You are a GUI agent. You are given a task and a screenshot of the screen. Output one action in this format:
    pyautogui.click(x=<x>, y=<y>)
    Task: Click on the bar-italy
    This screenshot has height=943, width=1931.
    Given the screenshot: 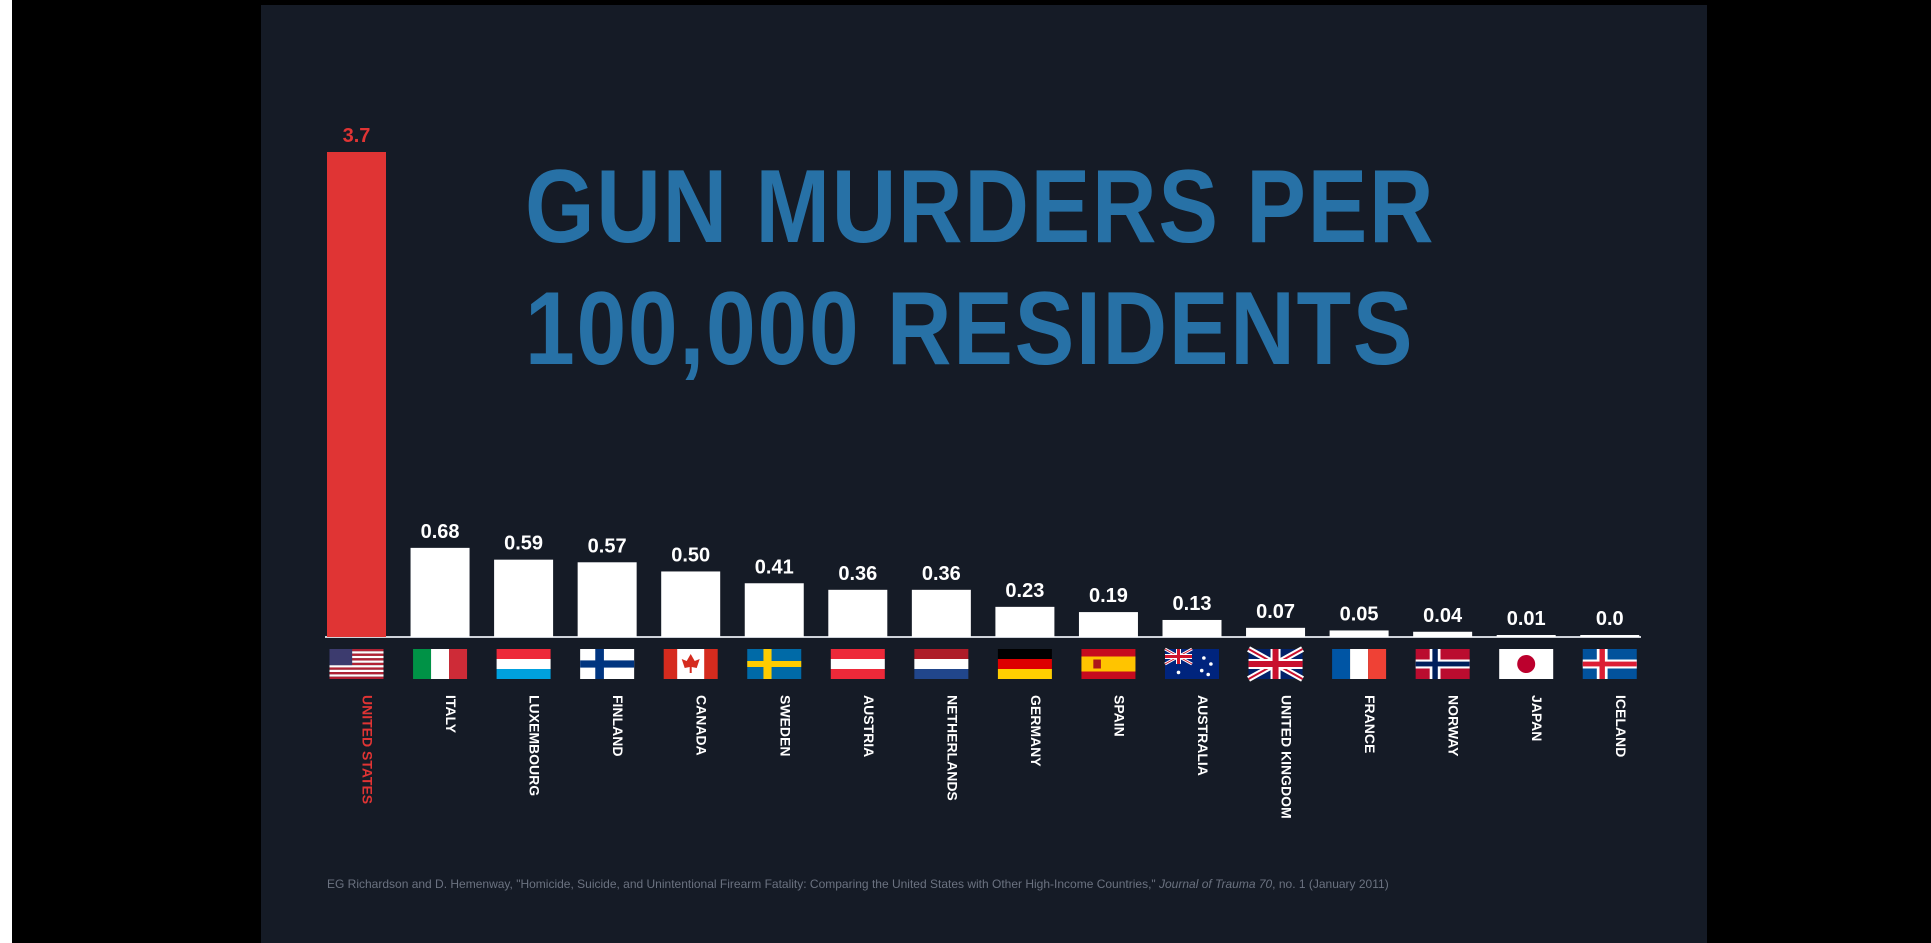 What is the action you would take?
    pyautogui.click(x=440, y=592)
    